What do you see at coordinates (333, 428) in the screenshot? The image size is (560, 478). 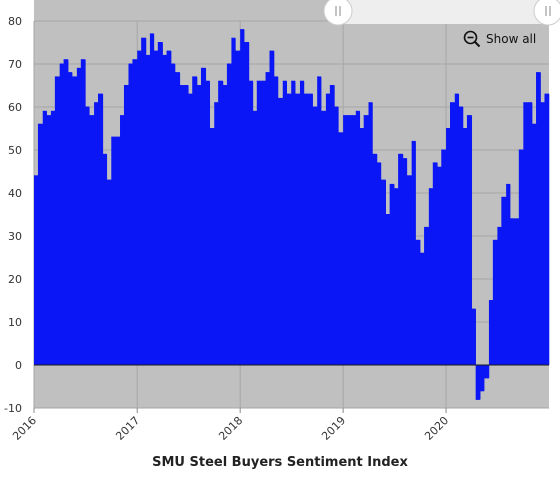 I see `x-tick-label: 2019` at bounding box center [333, 428].